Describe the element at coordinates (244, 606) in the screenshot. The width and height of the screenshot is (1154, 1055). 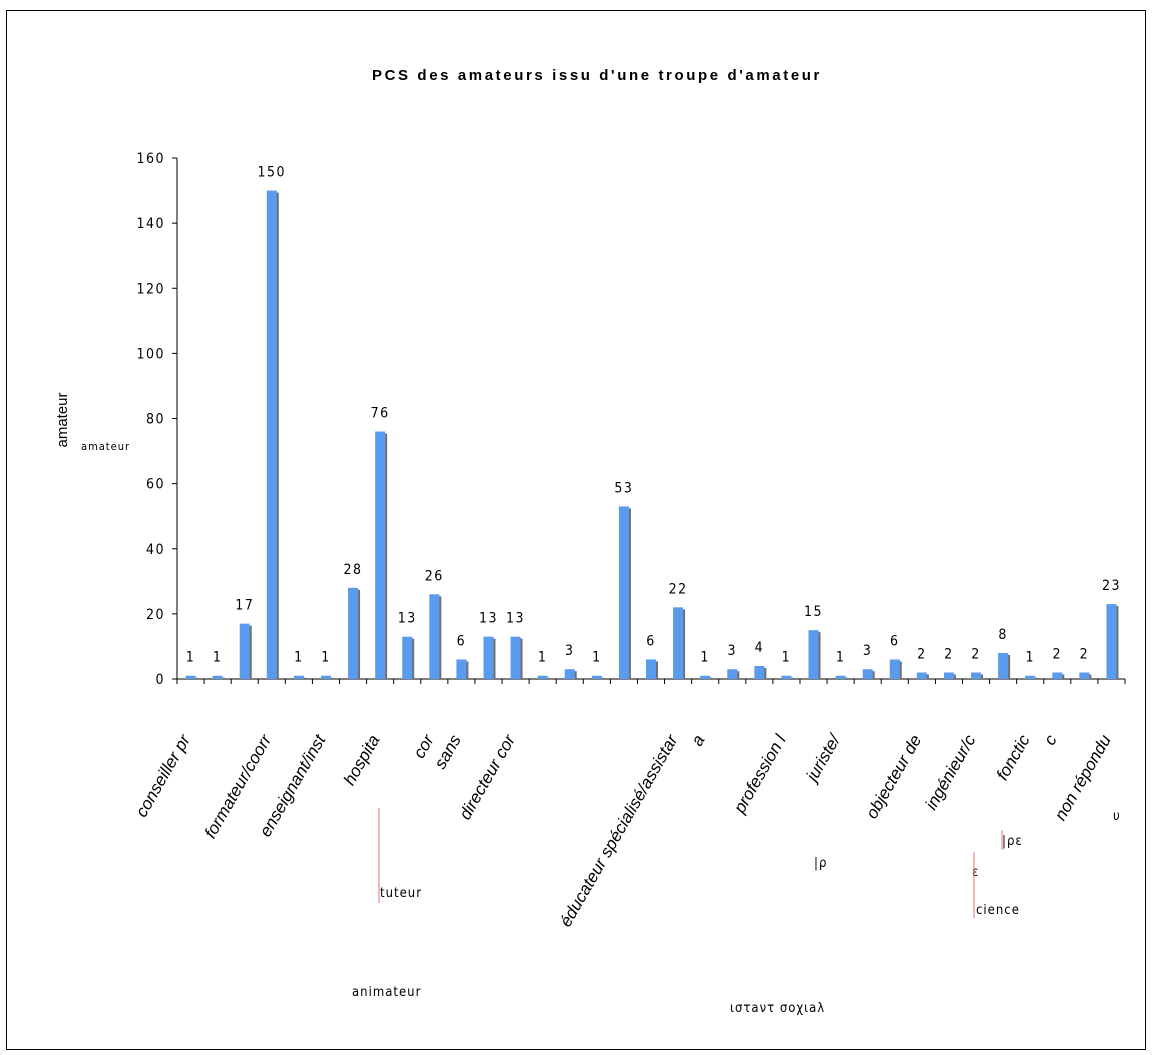
I see `data-label: 17` at that location.